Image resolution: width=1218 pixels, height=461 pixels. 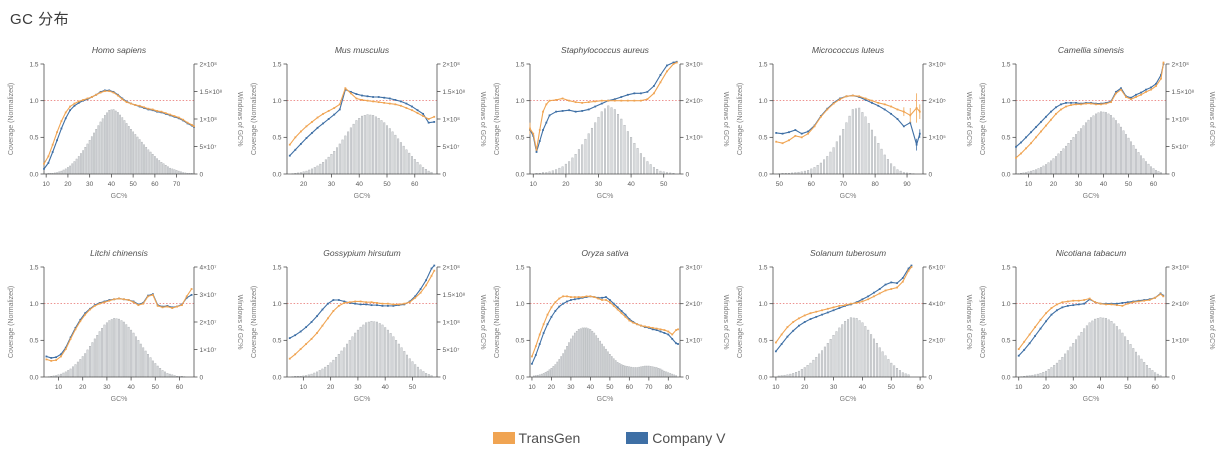 What do you see at coordinates (358, 384) in the screenshot?
I see `x-axis: 10 20 30 40 50` at bounding box center [358, 384].